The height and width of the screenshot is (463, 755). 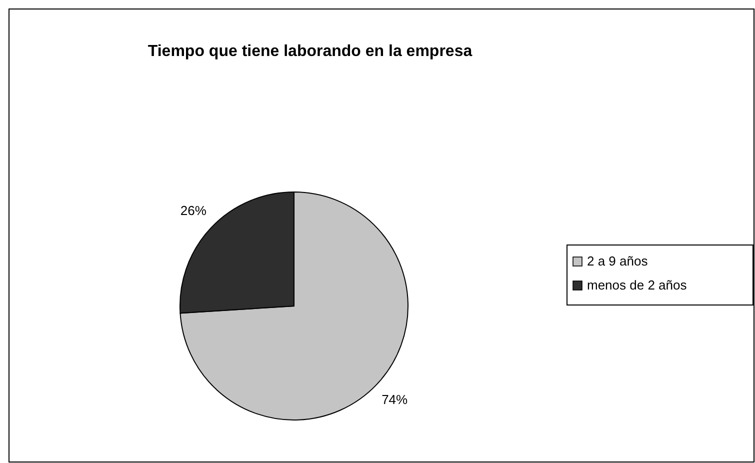 What do you see at coordinates (637, 284) in the screenshot?
I see `legend-label: menos de 2 años` at bounding box center [637, 284].